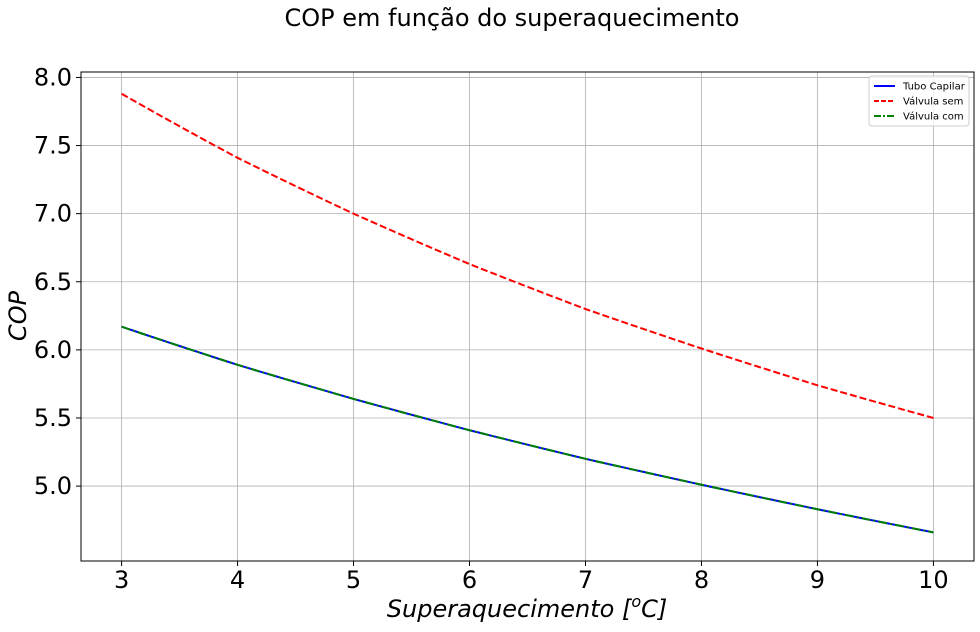 Image resolution: width=980 pixels, height=632 pixels. I want to click on x-tick-label: 4, so click(237, 580).